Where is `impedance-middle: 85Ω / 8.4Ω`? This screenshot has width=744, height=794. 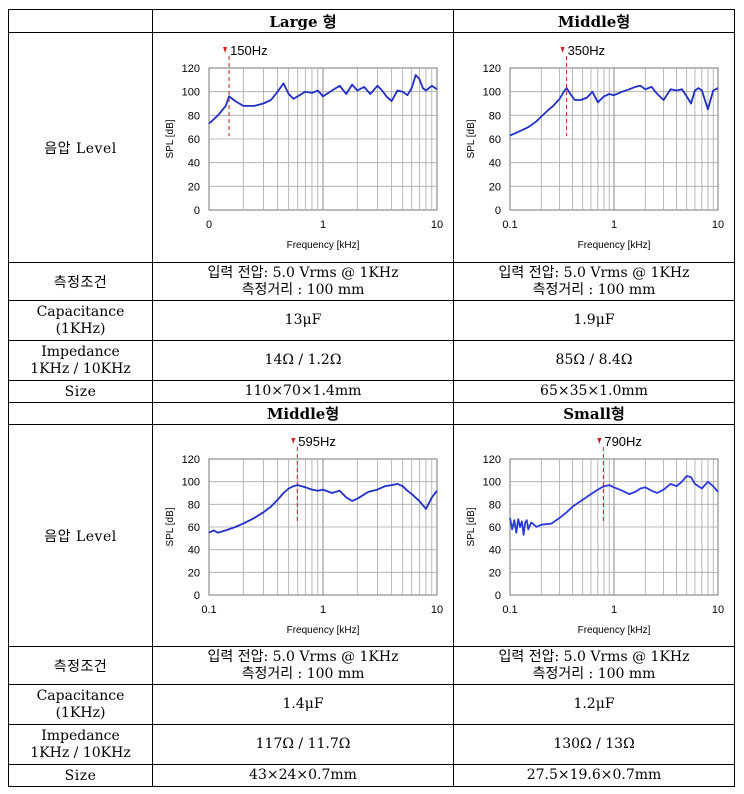 impedance-middle: 85Ω / 8.4Ω is located at coordinates (594, 360).